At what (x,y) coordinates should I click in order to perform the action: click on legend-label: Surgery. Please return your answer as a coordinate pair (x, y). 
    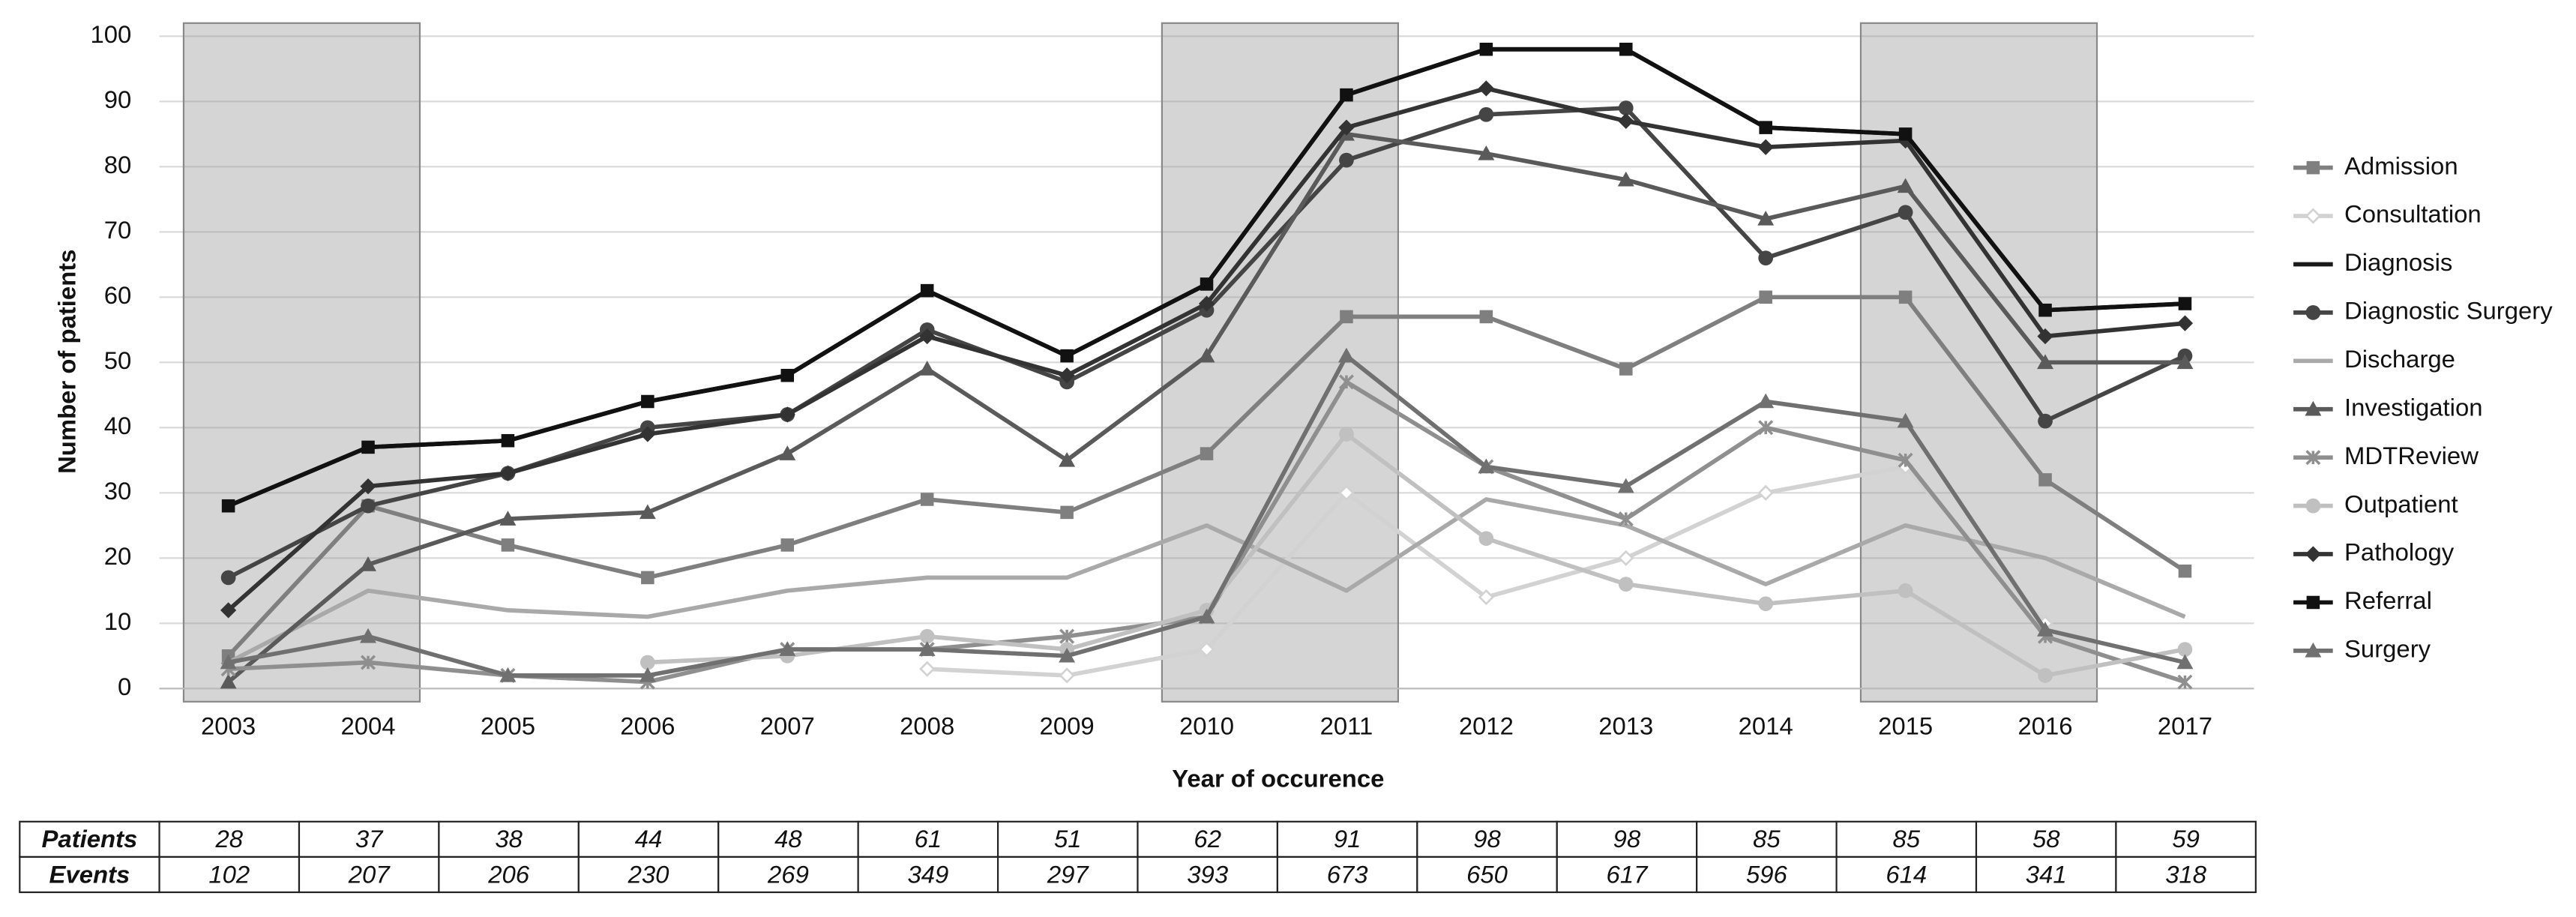
    Looking at the image, I should click on (2388, 649).